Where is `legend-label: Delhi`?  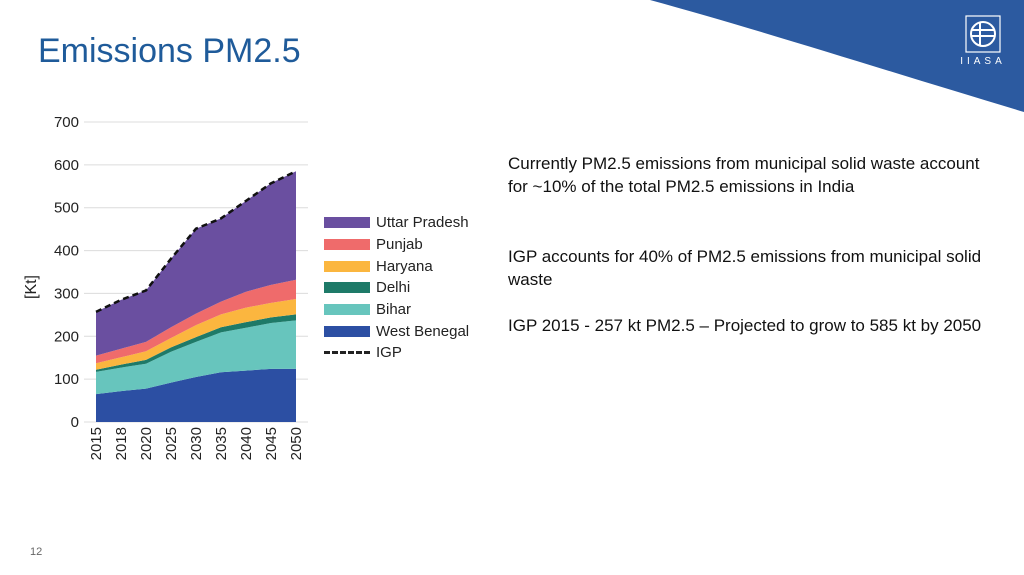
legend-label: Delhi is located at coordinates (393, 288).